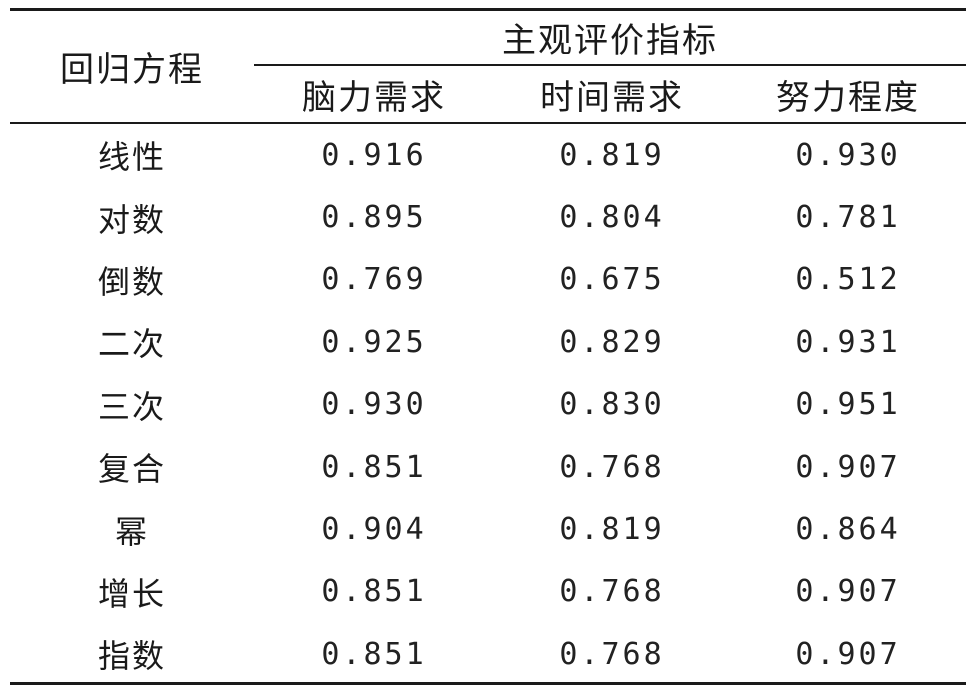 The width and height of the screenshot is (976, 688). What do you see at coordinates (131, 593) in the screenshot?
I see `row-label: 增长` at bounding box center [131, 593].